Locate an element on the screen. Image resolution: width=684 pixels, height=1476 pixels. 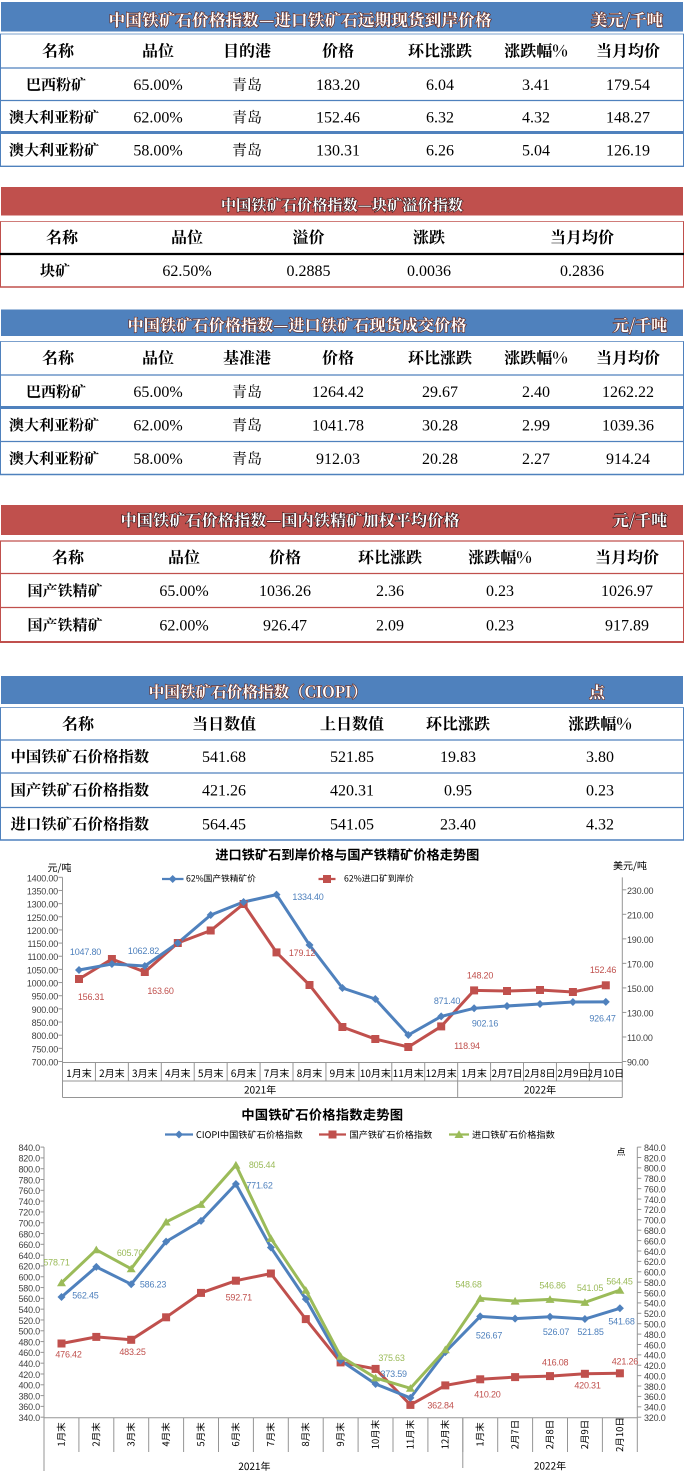
svg-text: 420.31 is located at coordinates (352, 791).